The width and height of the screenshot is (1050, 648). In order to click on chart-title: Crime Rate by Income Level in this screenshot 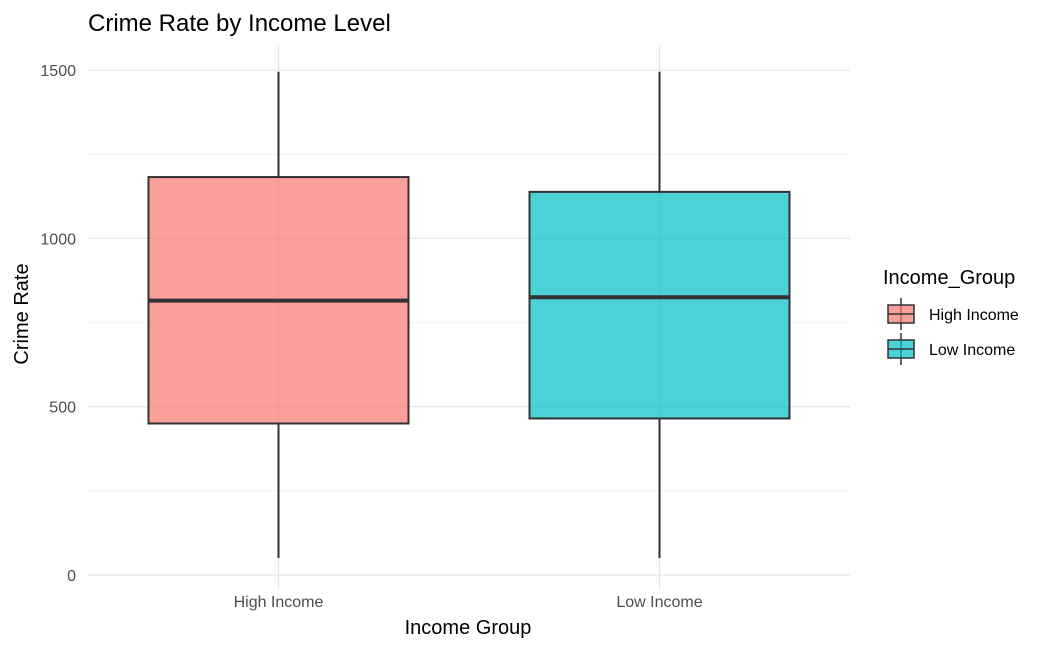, I will do `click(239, 23)`.